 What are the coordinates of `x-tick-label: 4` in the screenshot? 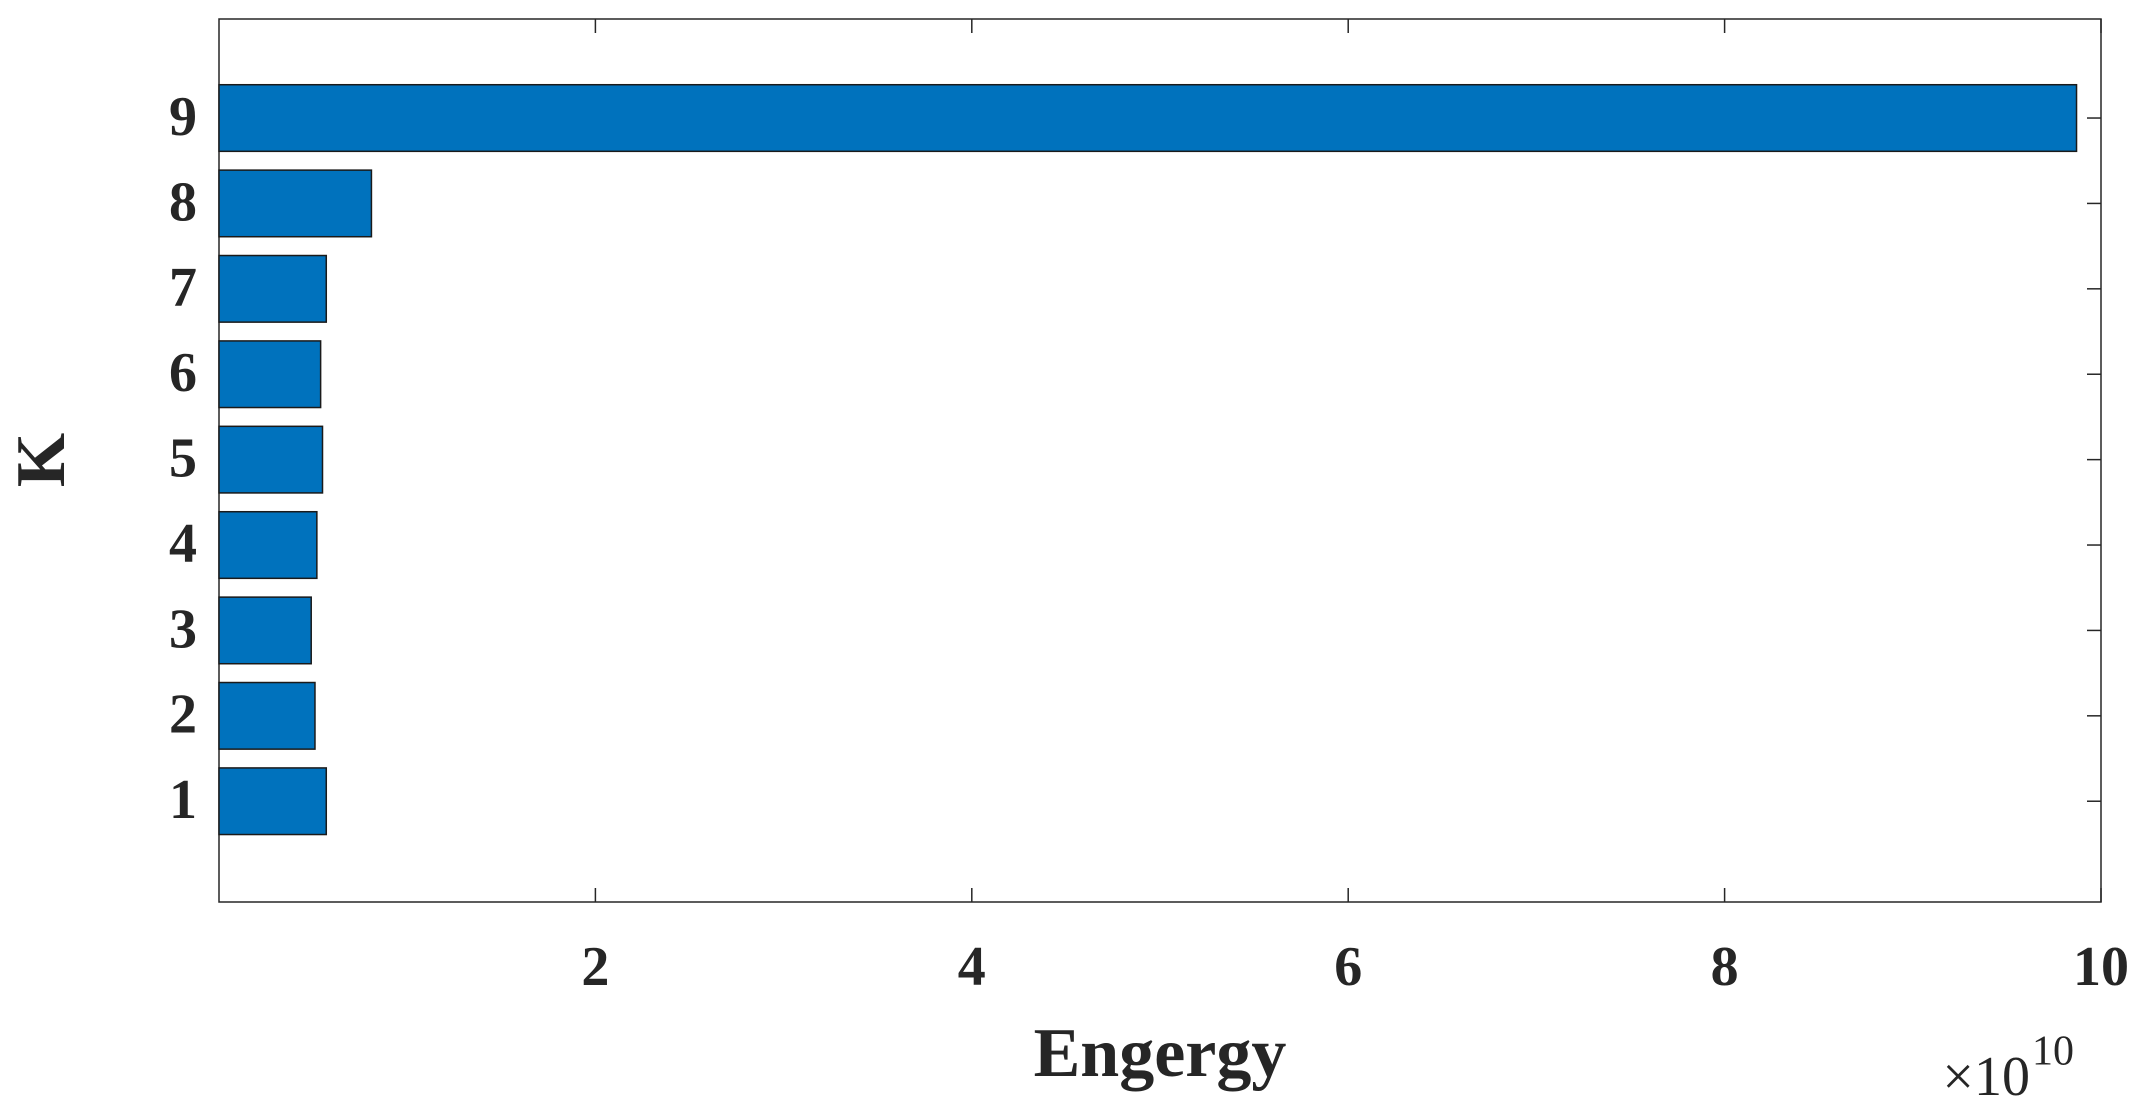 It's located at (972, 967).